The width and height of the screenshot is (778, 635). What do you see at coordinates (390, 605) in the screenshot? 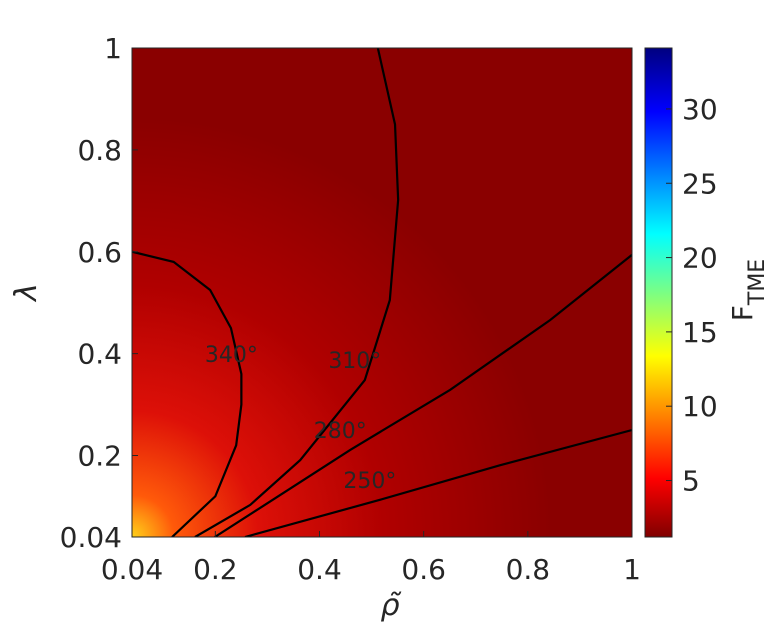
I see `x-axis-label: ρ̃` at bounding box center [390, 605].